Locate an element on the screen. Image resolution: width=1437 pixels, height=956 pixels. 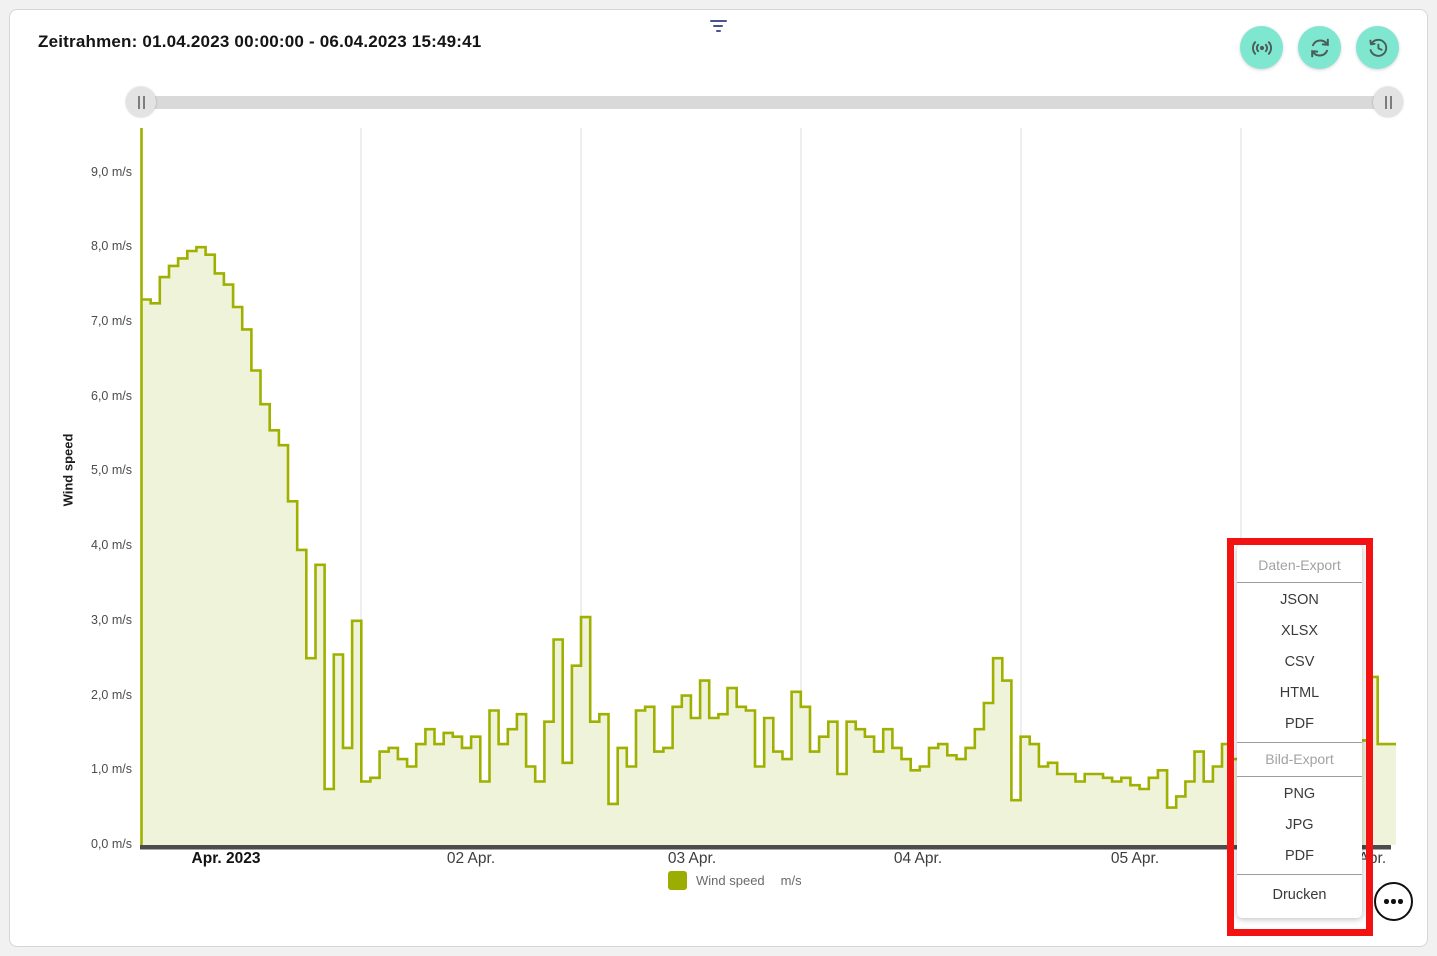
toolbar is located at coordinates (1319, 47).